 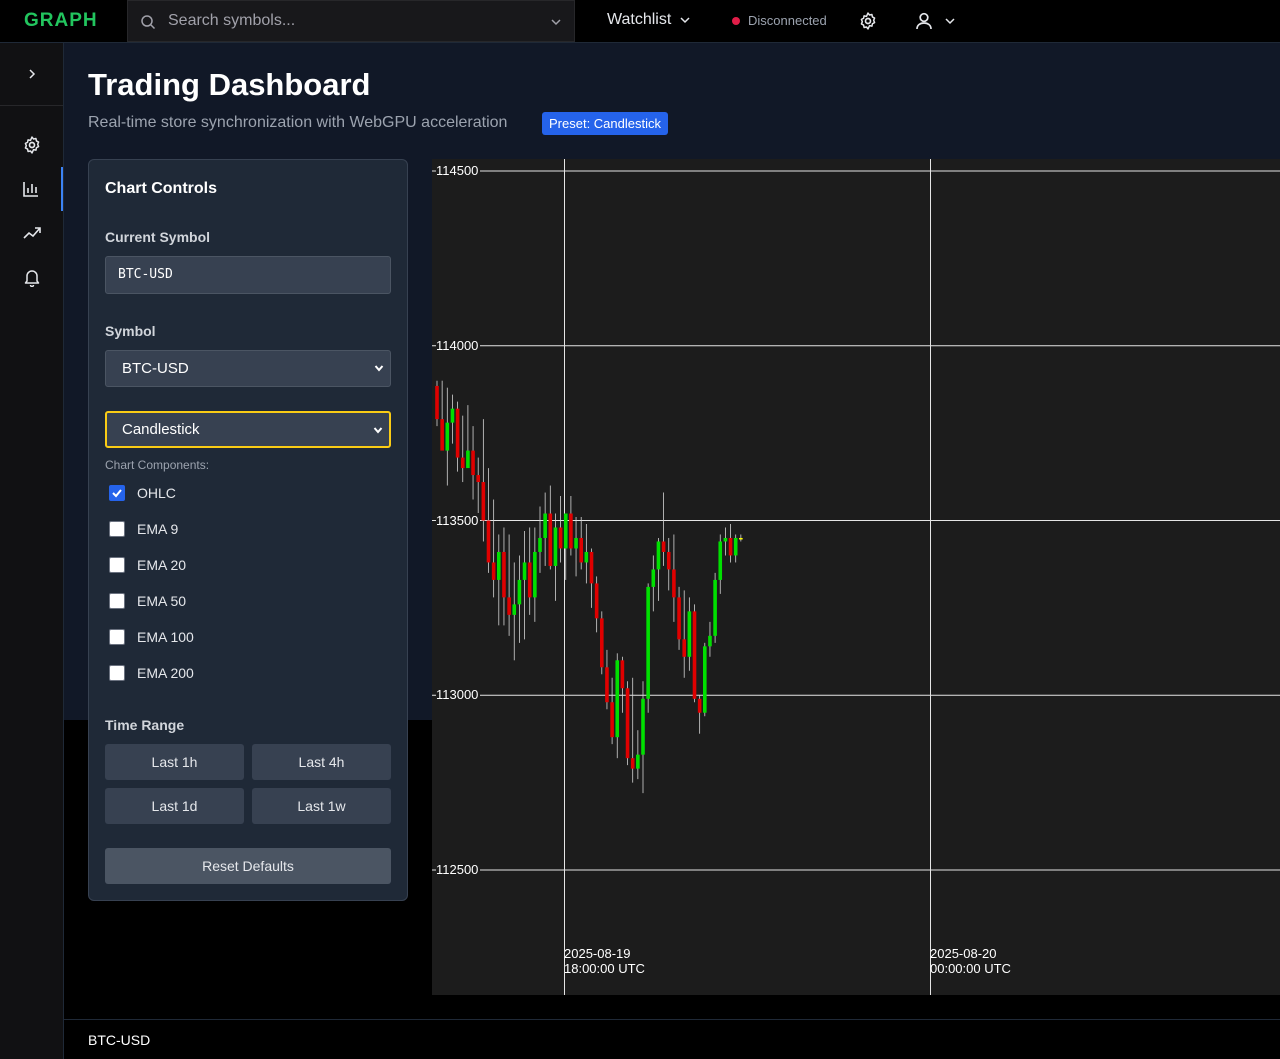 I want to click on y-axis-tick-label: 113000, so click(x=458, y=694).